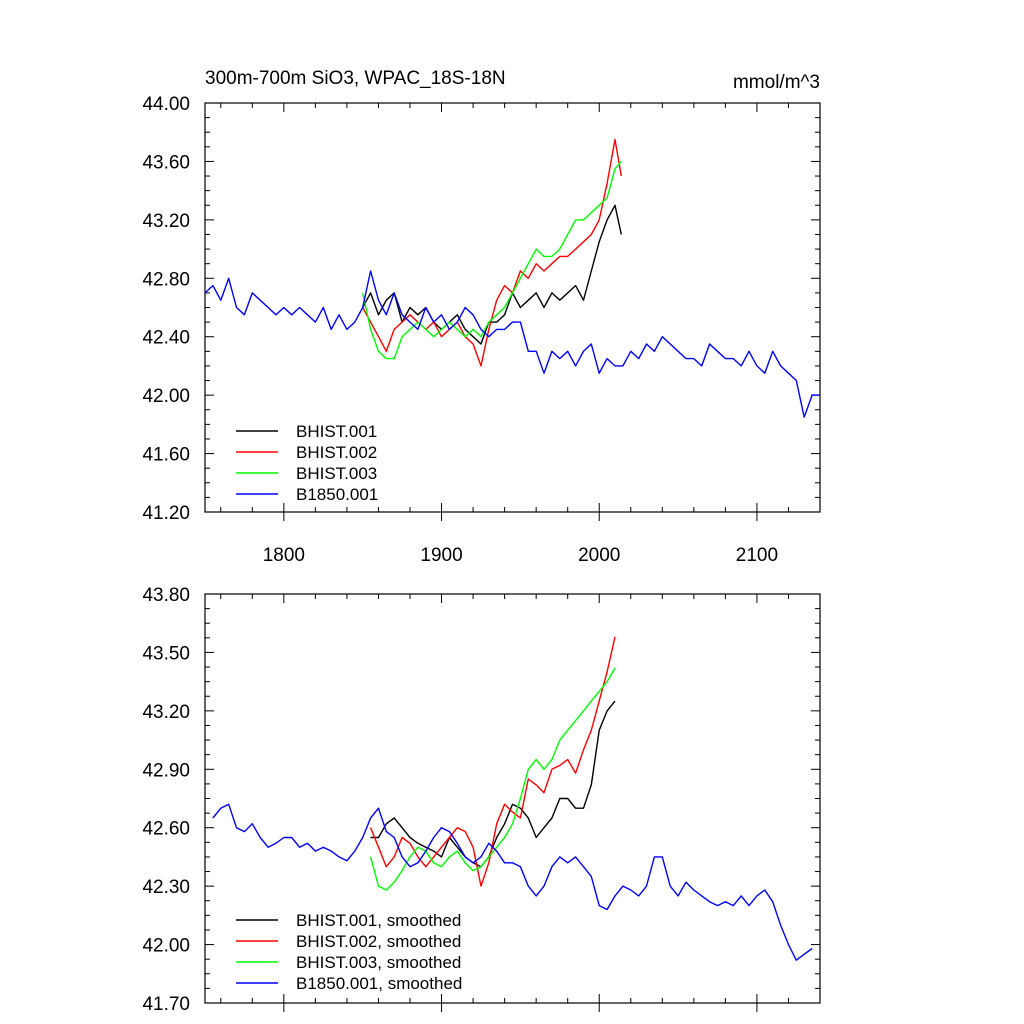  What do you see at coordinates (166, 829) in the screenshot?
I see `y-tick-label: 42.60` at bounding box center [166, 829].